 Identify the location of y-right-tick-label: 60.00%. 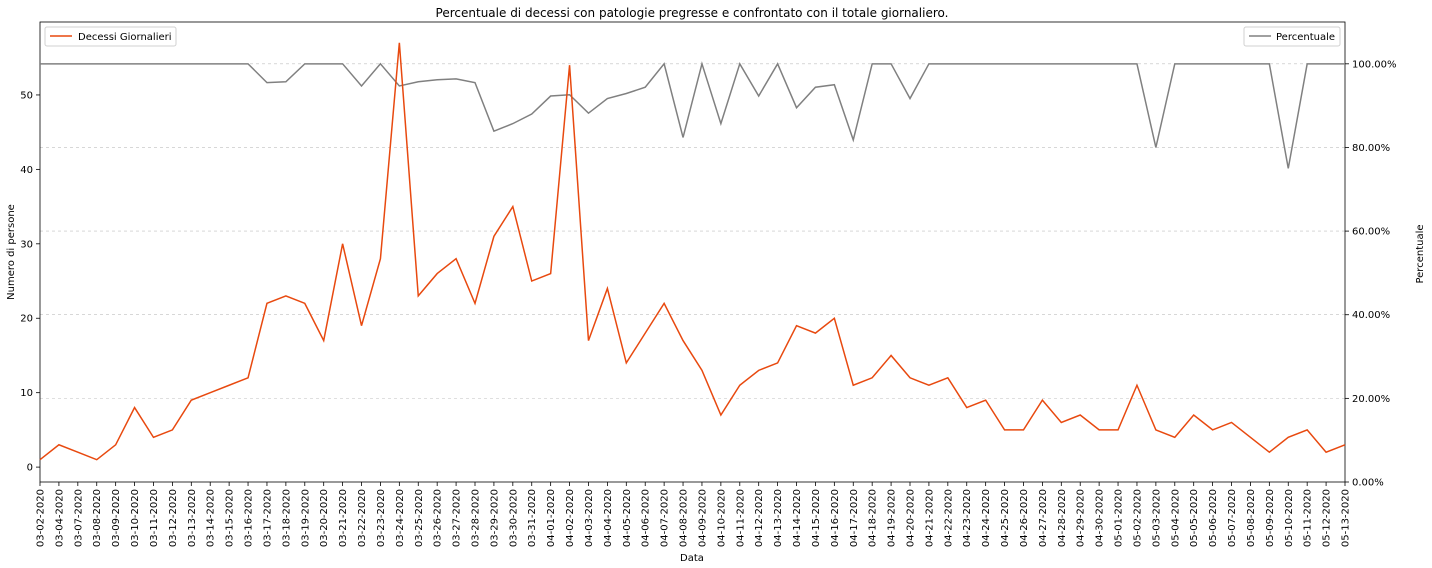
(1371, 232).